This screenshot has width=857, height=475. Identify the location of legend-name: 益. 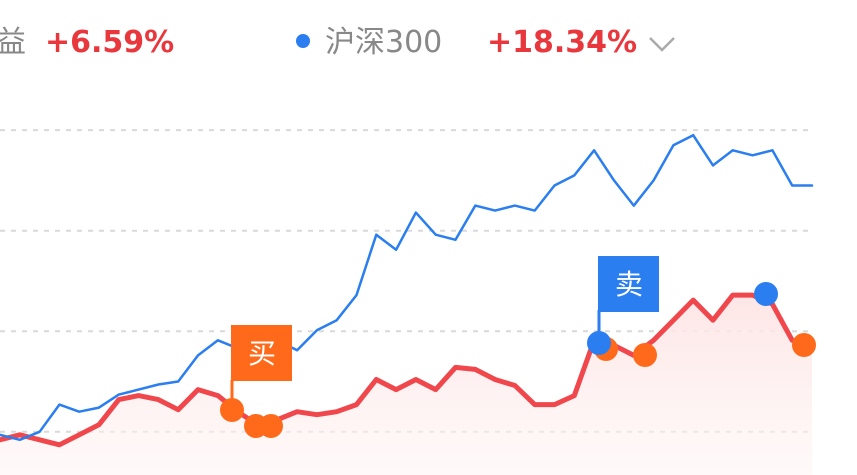
(13, 42).